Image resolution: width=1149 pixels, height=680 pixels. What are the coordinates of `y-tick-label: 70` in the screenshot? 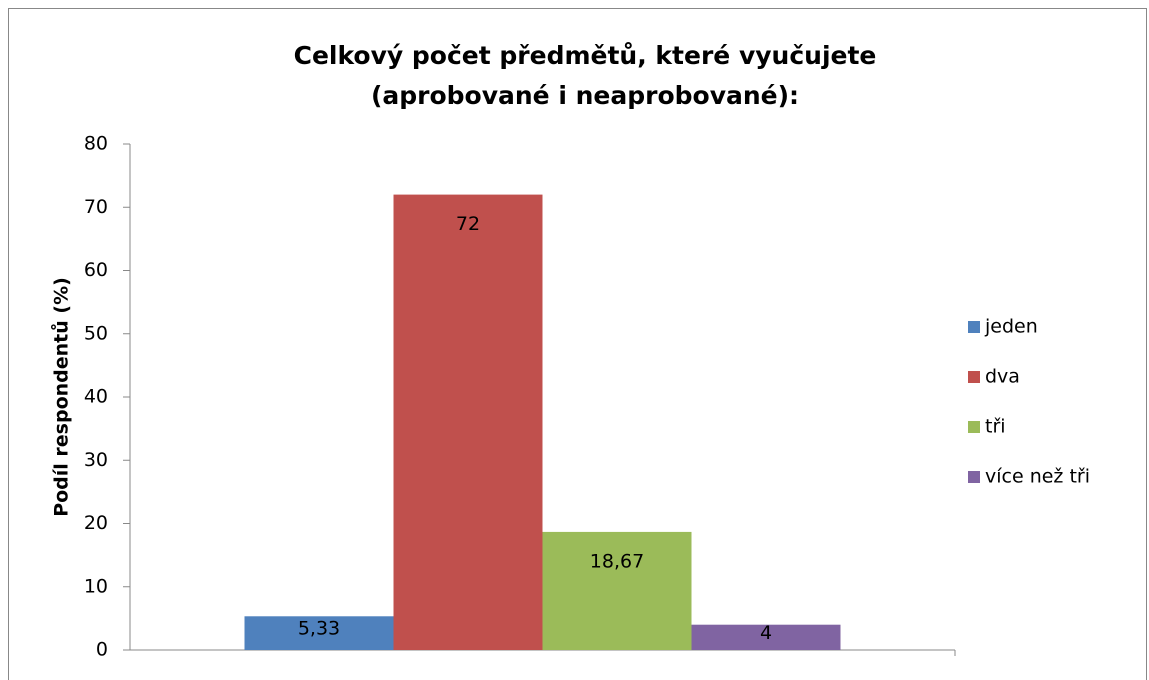 It's located at (96, 207).